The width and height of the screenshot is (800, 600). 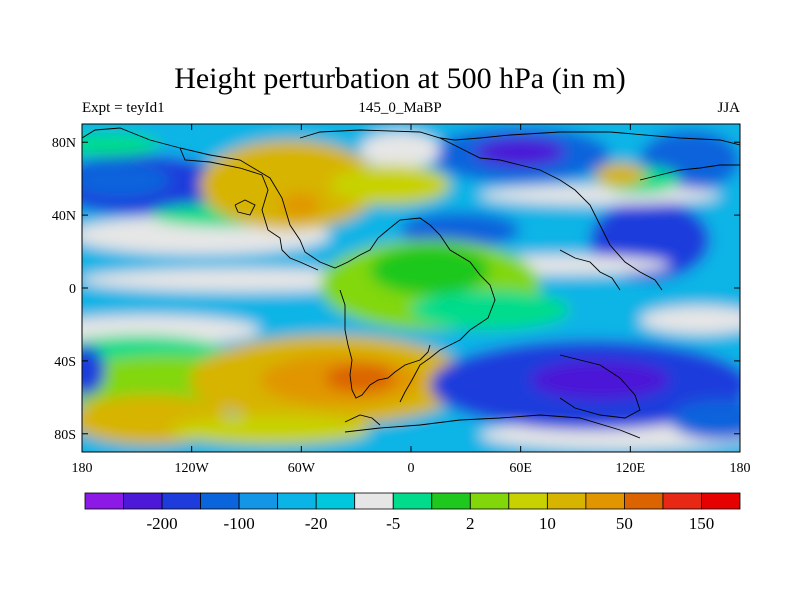 What do you see at coordinates (728, 108) in the screenshot?
I see `season-label: JJA` at bounding box center [728, 108].